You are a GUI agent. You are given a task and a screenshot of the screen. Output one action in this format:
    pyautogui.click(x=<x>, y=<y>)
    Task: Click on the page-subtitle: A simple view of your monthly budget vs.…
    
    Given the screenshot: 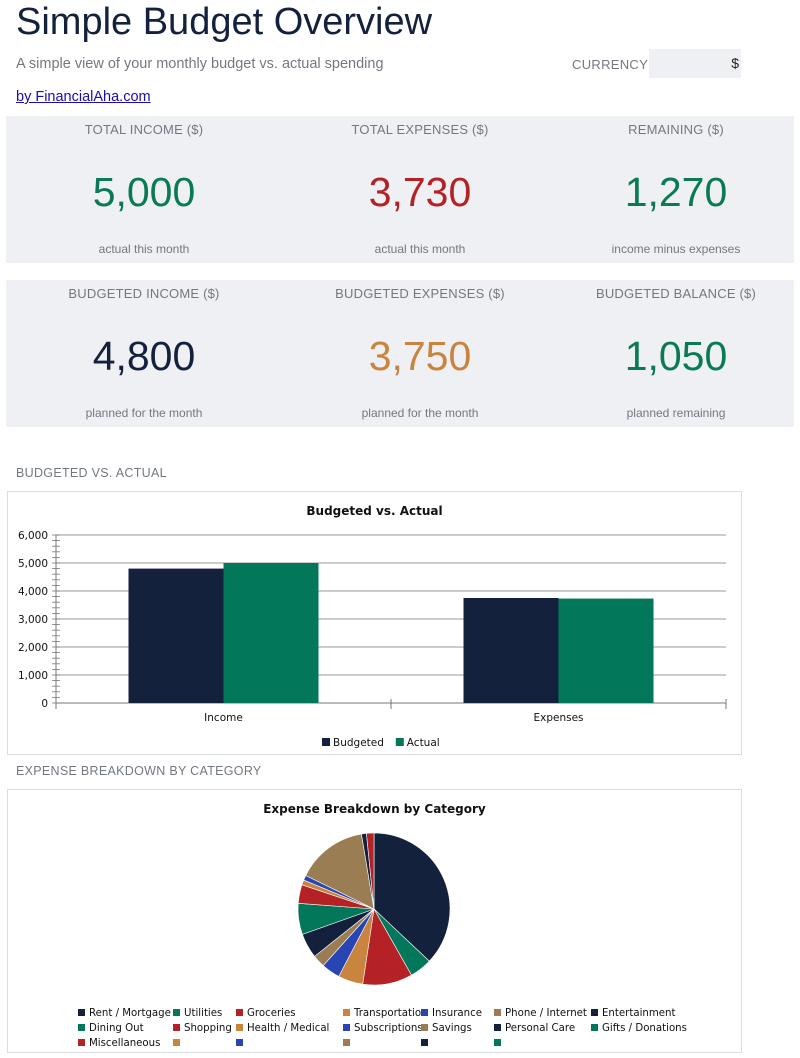 What is the action you would take?
    pyautogui.click(x=200, y=64)
    